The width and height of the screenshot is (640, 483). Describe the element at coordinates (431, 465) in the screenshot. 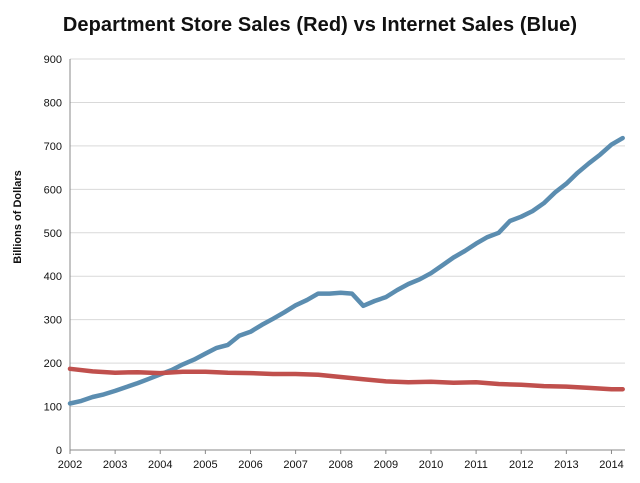

I see `x-tick-label: 2010` at that location.